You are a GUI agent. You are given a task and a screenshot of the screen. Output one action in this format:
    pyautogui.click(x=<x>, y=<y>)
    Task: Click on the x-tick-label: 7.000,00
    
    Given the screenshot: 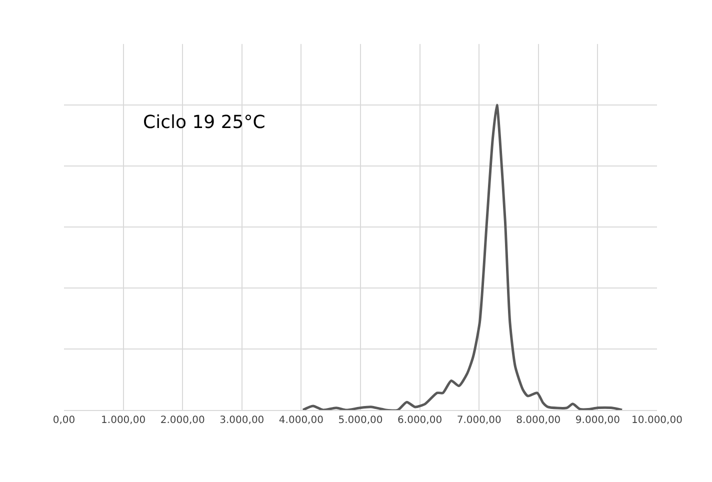 What is the action you would take?
    pyautogui.click(x=479, y=420)
    